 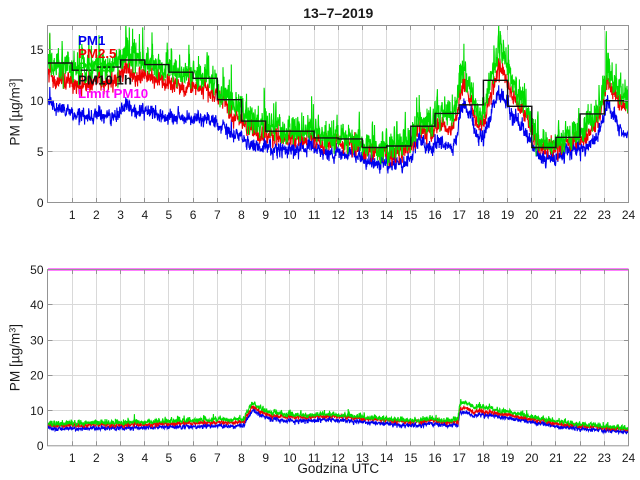 I want to click on svg-text: Godzina UTC, so click(x=338, y=468).